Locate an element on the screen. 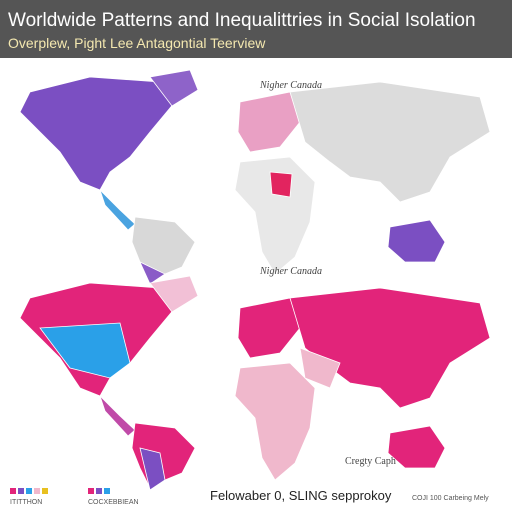 The height and width of the screenshot is (512, 512). africa-region is located at coordinates (281, 184).